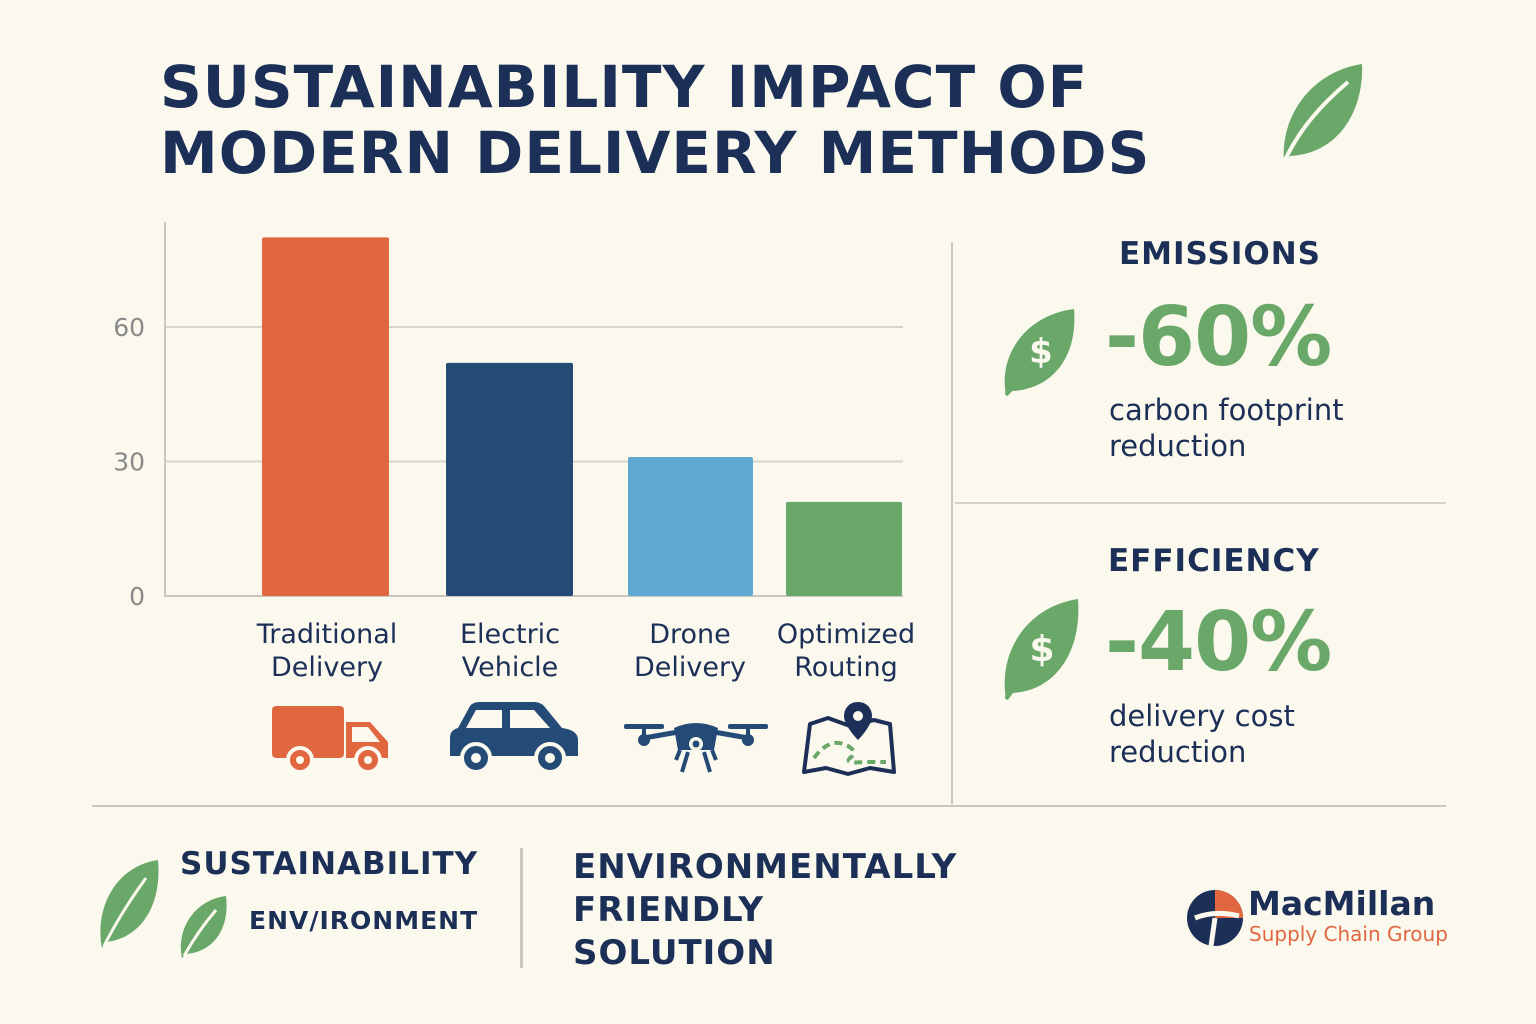 This screenshot has height=1024, width=1536. Describe the element at coordinates (846, 667) in the screenshot. I see `category-label: Routing` at that location.